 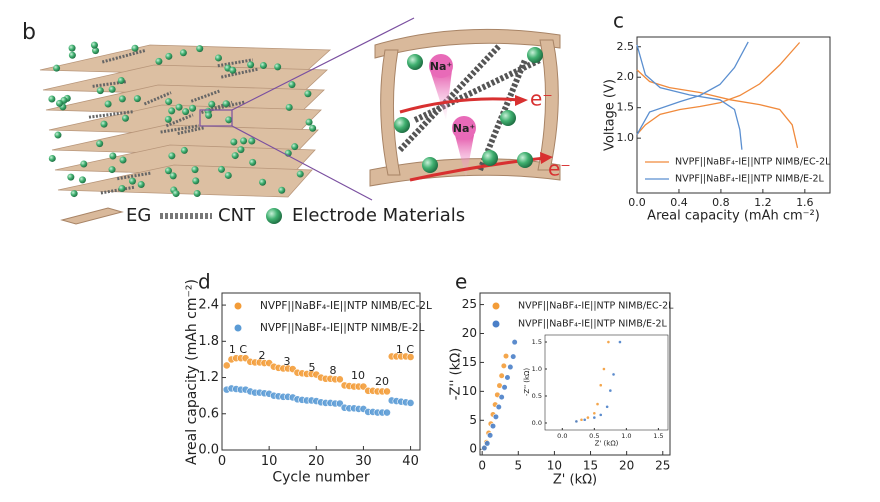 I want to click on annotation: 20, so click(x=382, y=381).